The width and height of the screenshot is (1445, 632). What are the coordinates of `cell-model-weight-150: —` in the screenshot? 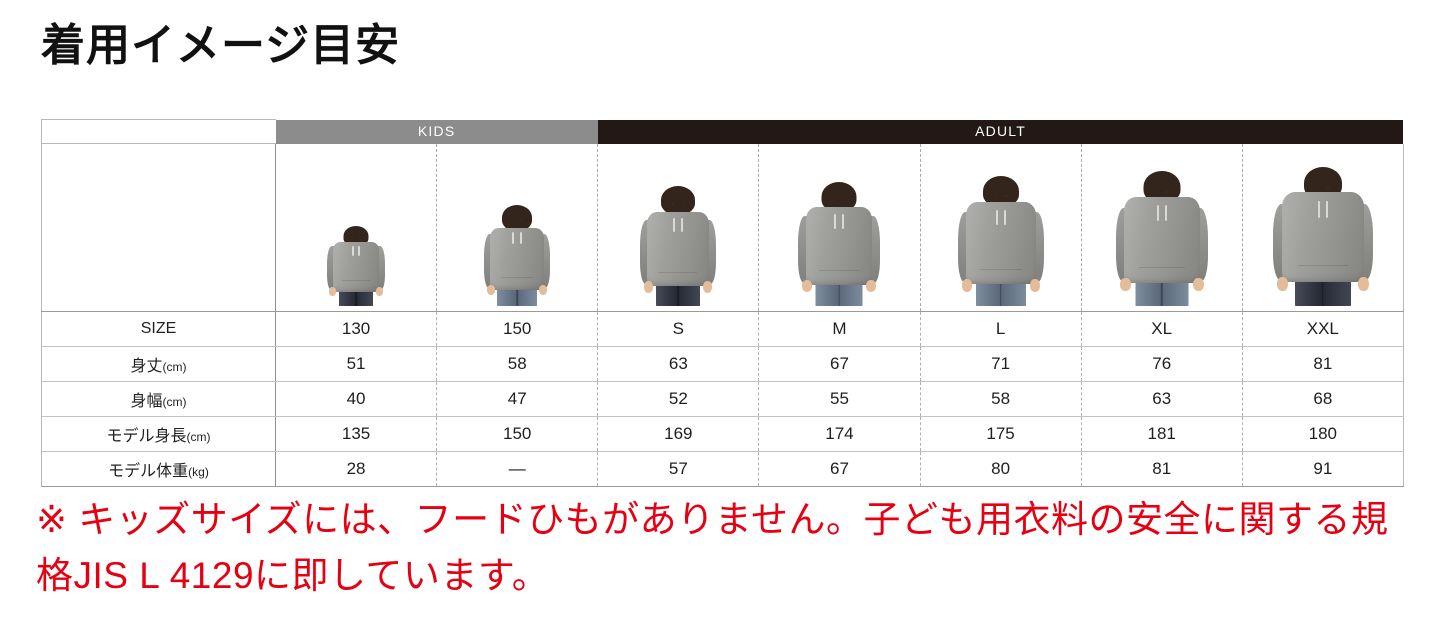 It's located at (517, 469).